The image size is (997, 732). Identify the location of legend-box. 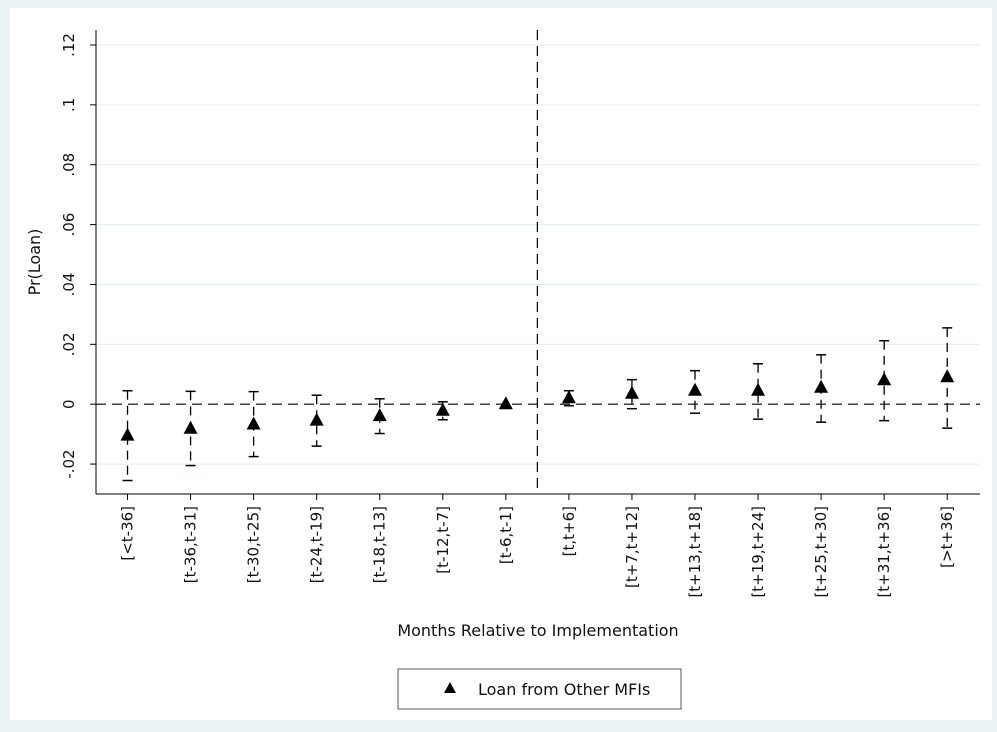
(539, 689).